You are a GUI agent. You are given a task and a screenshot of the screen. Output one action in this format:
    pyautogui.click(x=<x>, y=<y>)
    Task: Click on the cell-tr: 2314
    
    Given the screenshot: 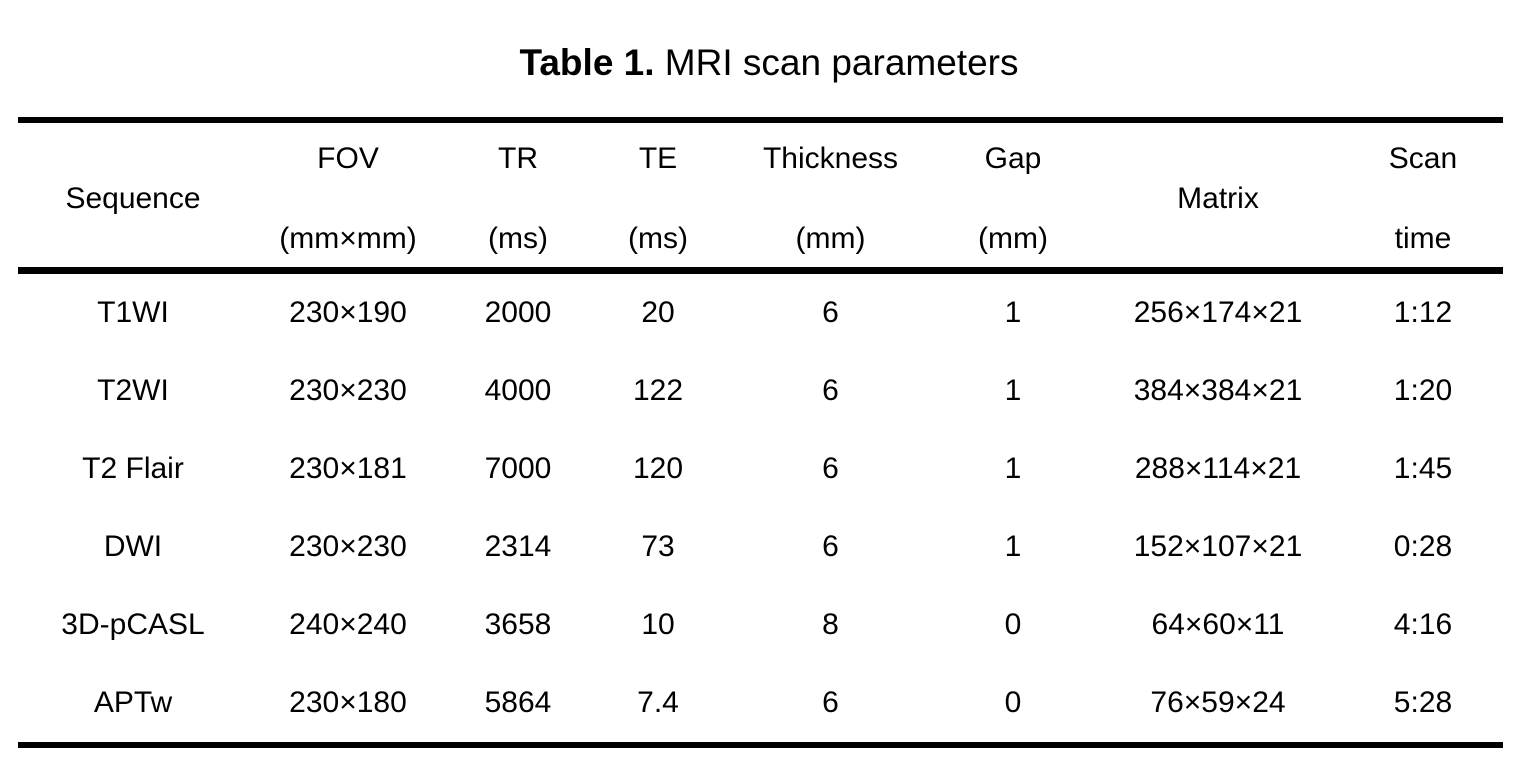 What is the action you would take?
    pyautogui.click(x=518, y=546)
    